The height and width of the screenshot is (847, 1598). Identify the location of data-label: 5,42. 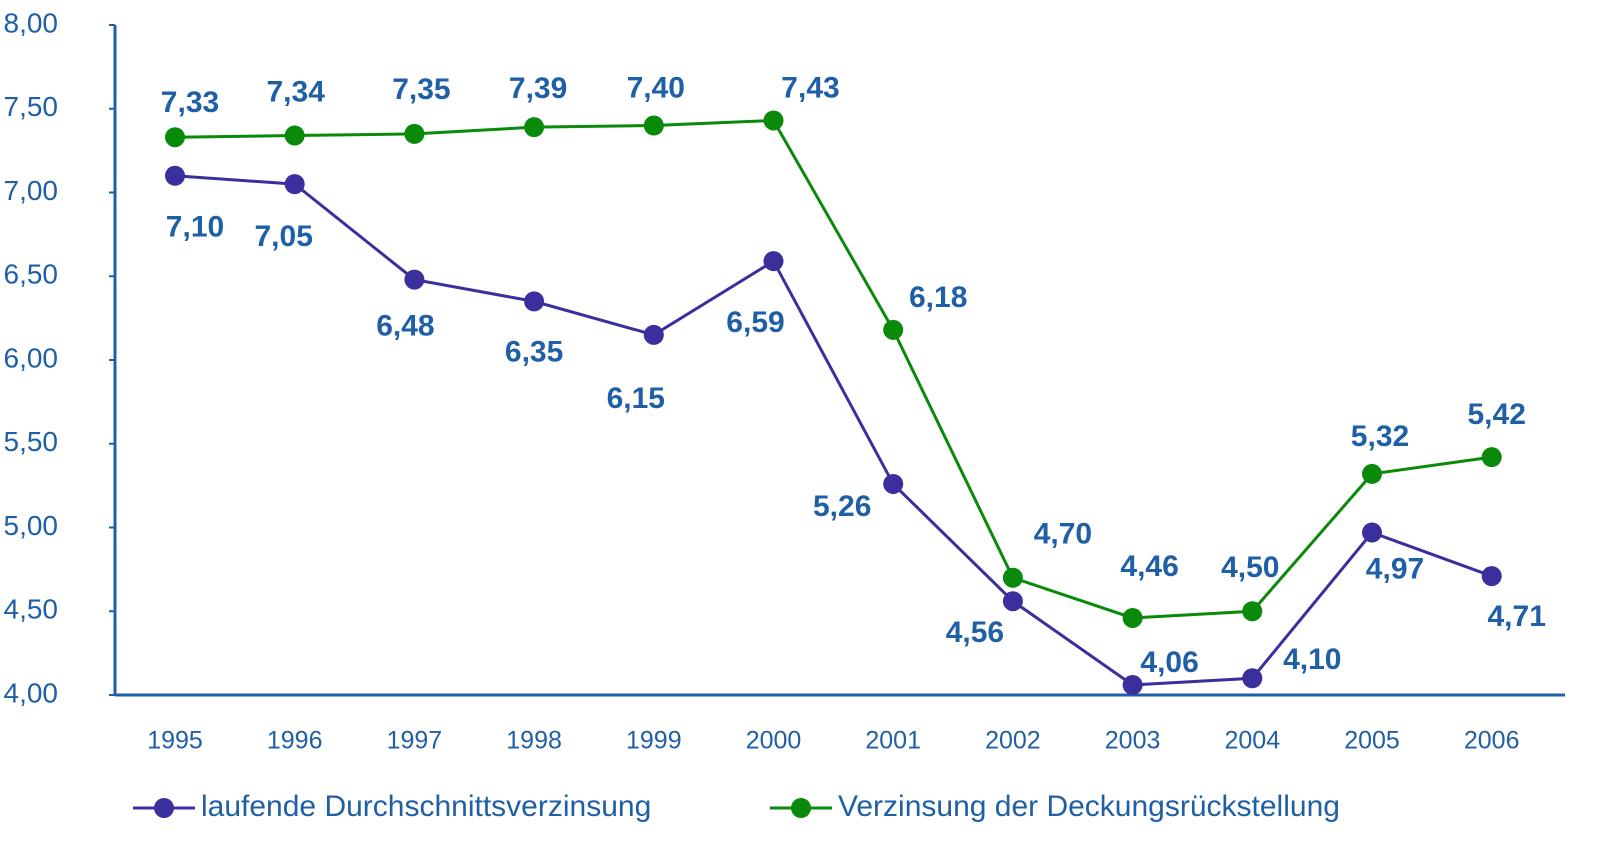
(1497, 414).